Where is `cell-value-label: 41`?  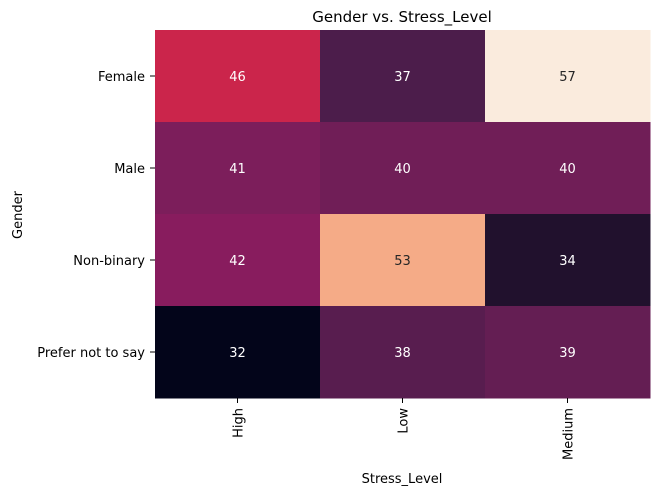
cell-value-label: 41 is located at coordinates (237, 169).